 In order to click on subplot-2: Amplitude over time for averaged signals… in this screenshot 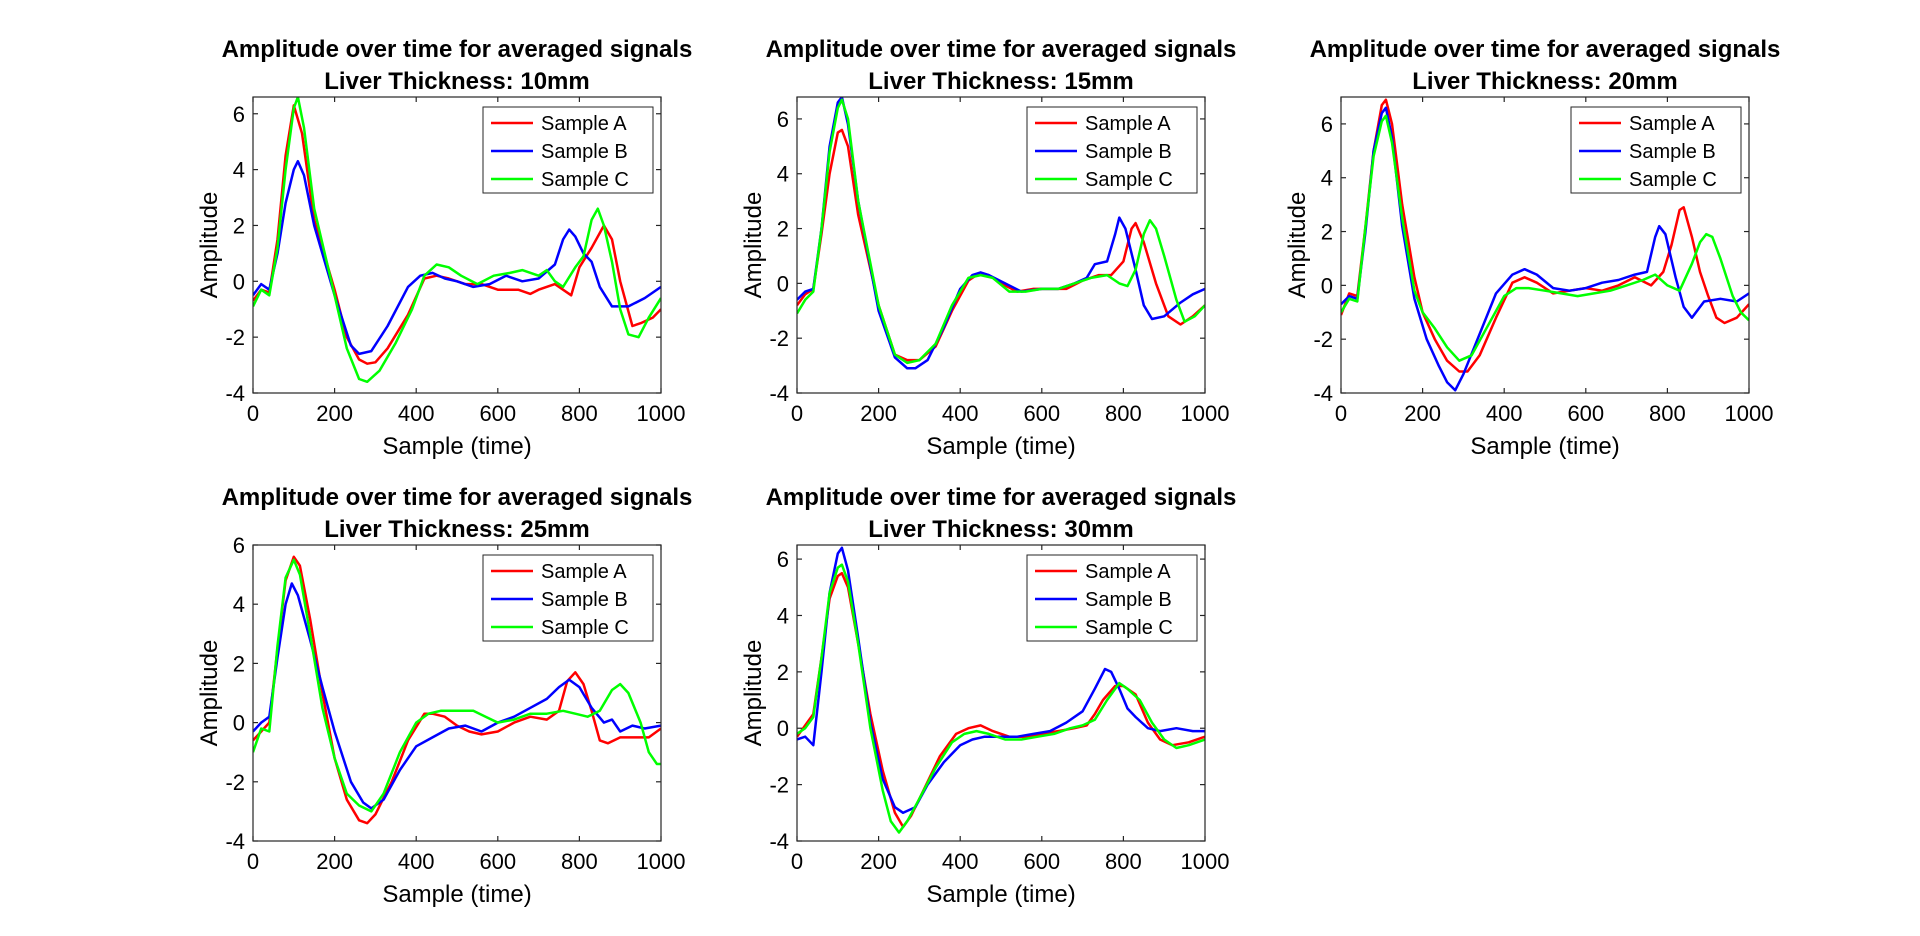, I will do `click(988, 248)`.